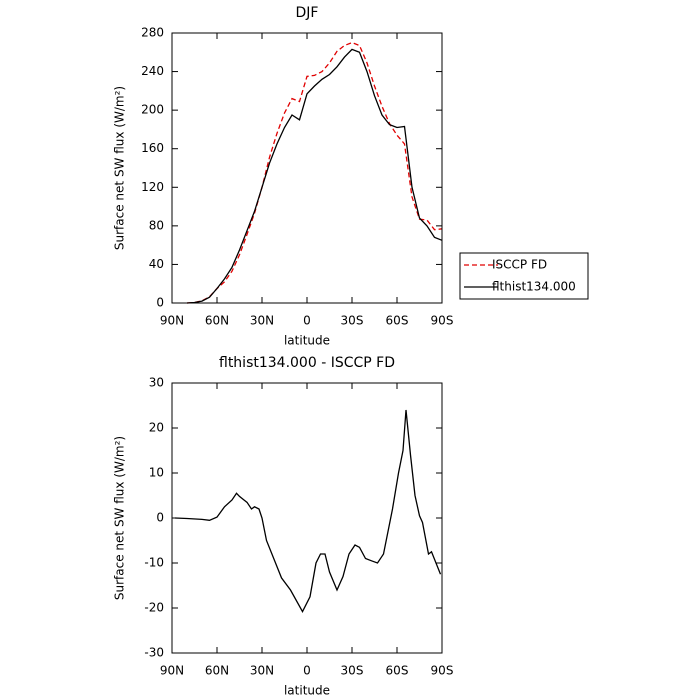  Describe the element at coordinates (307, 363) in the screenshot. I see `chart-title: flthist134.000 - ISCCP FD` at that location.